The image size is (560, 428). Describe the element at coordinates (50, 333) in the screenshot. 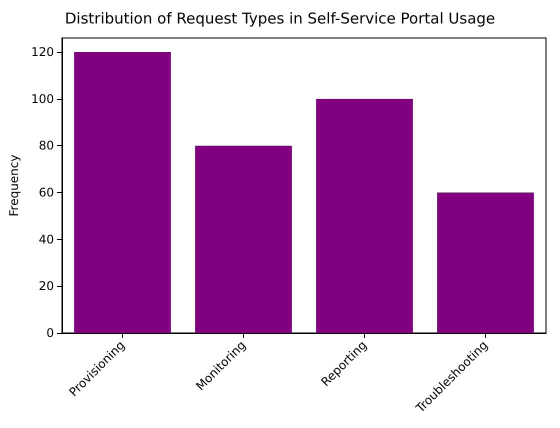

I see `y-tick-label: 0` at that location.